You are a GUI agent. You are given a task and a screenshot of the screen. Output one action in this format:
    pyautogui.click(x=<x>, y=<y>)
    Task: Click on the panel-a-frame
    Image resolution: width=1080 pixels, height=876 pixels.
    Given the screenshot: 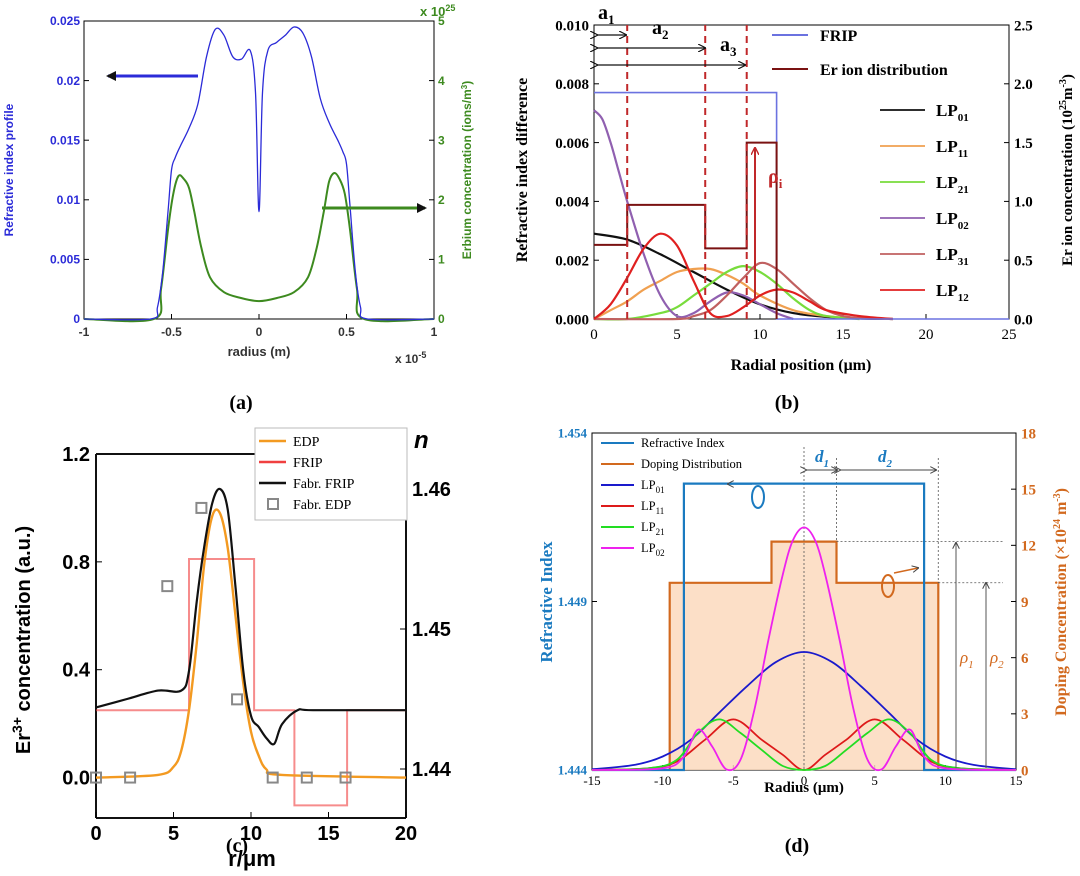 What is the action you would take?
    pyautogui.click(x=259, y=170)
    